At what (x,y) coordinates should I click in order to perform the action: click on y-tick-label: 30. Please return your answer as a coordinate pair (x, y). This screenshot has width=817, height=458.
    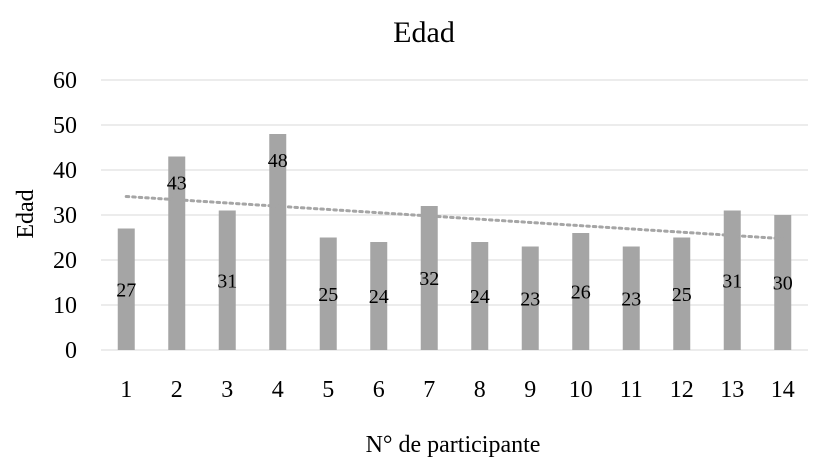
    Looking at the image, I should click on (65, 216).